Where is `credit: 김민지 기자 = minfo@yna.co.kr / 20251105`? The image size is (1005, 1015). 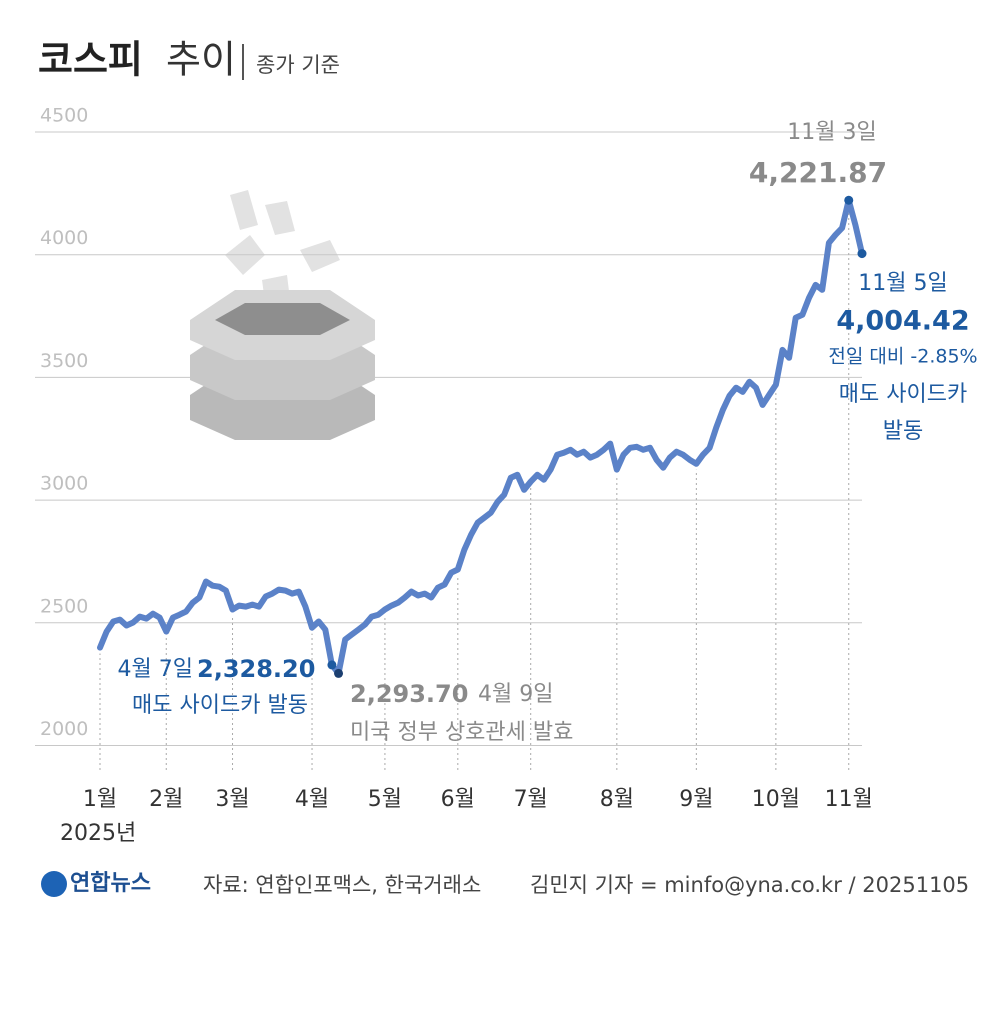 credit: 김민지 기자 = minfo@yna.co.kr / 20251105 is located at coordinates (749, 885).